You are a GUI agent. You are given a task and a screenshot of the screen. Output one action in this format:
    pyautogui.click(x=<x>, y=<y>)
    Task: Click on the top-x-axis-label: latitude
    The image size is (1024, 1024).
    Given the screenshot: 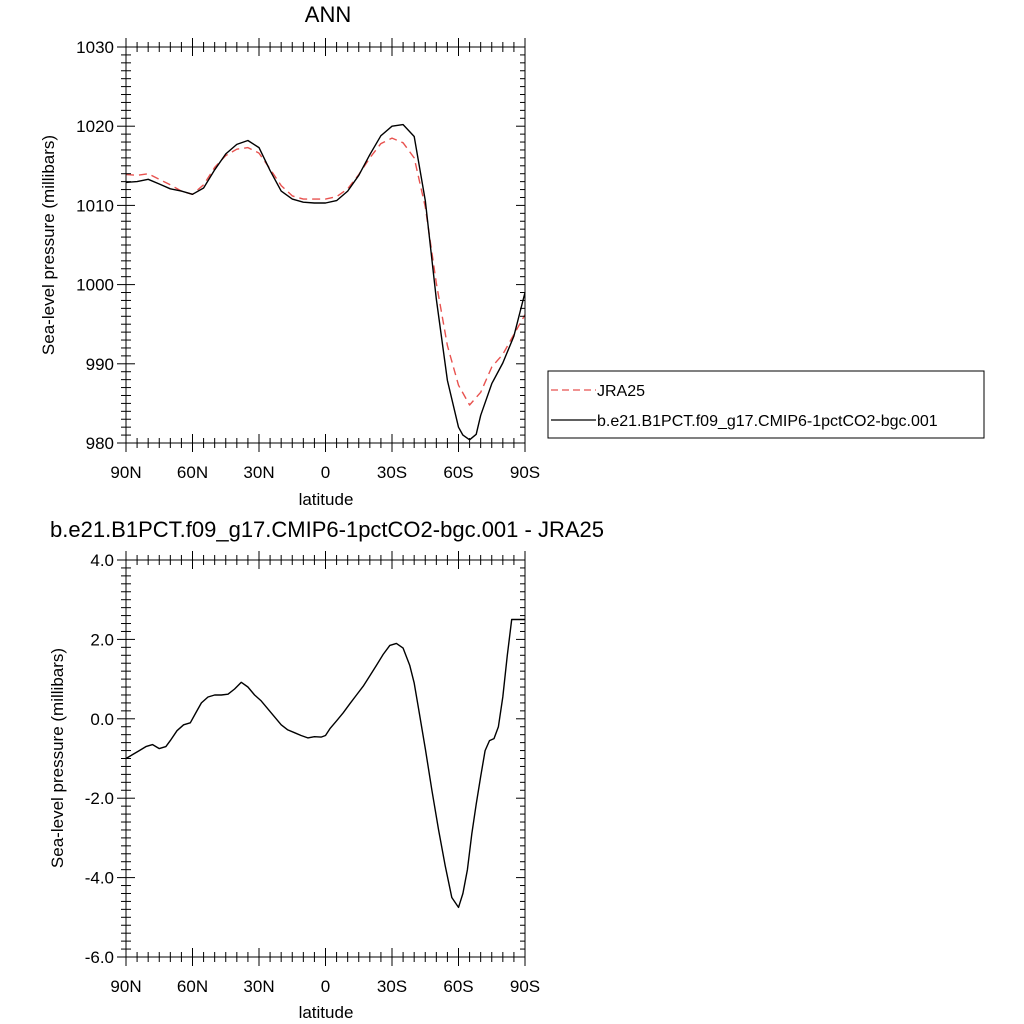 What is the action you would take?
    pyautogui.click(x=326, y=499)
    